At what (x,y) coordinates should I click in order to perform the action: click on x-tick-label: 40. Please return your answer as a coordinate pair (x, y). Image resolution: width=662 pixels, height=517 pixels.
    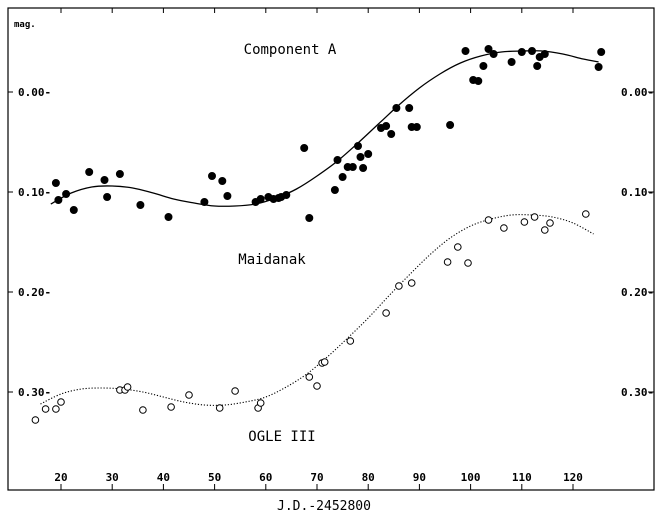
    Looking at the image, I should click on (163, 477).